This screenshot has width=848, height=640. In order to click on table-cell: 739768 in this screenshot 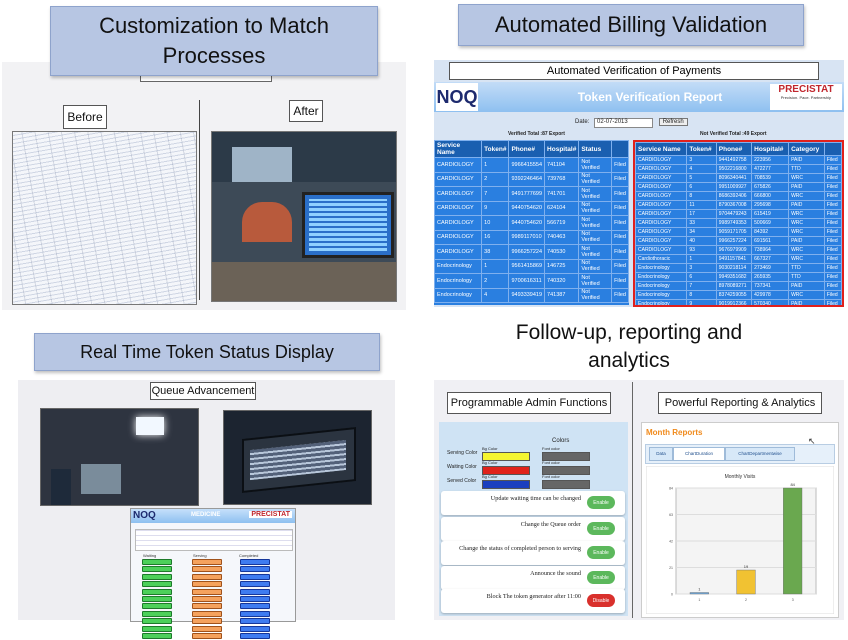, I will do `click(562, 179)`.